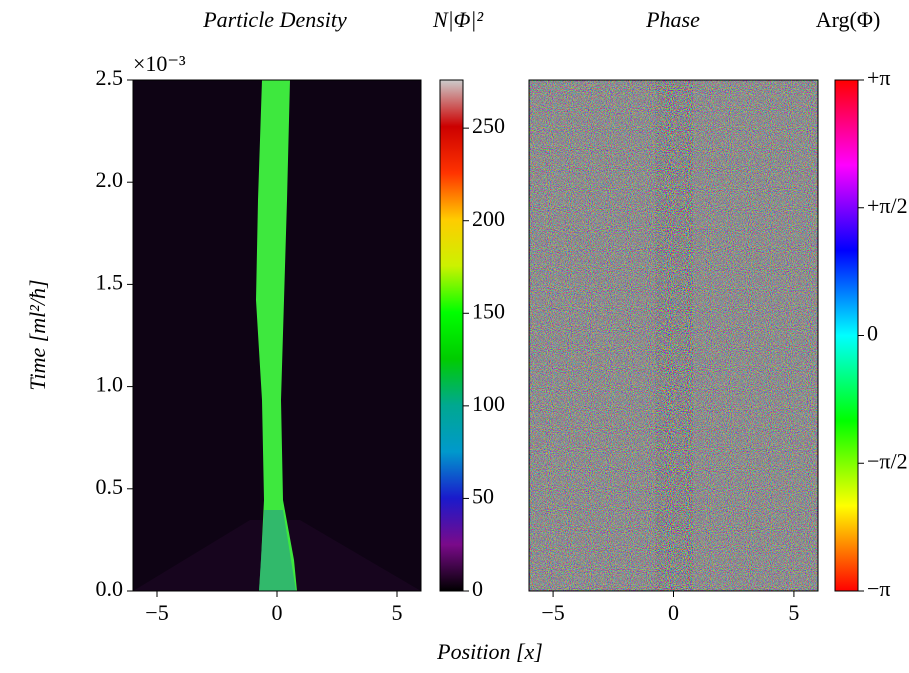 This screenshot has height=673, width=909. Describe the element at coordinates (488, 403) in the screenshot. I see `colorbar-tick-label: 100` at that location.